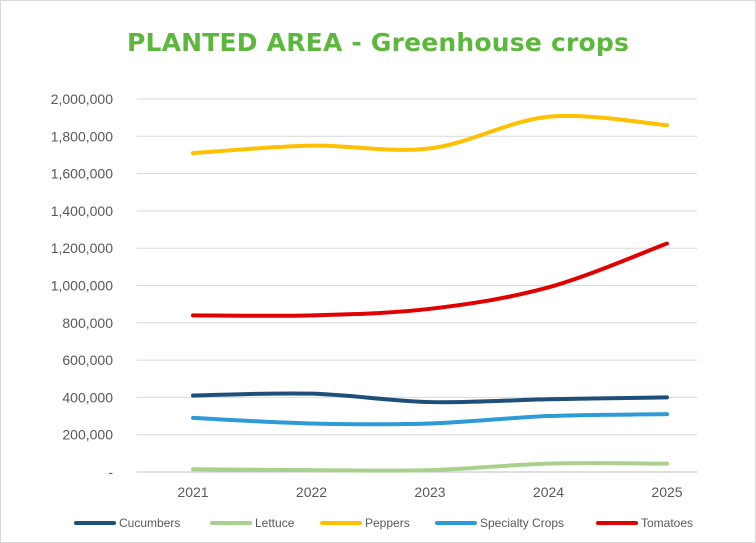  I want to click on x-tick-label: 2022, so click(311, 492).